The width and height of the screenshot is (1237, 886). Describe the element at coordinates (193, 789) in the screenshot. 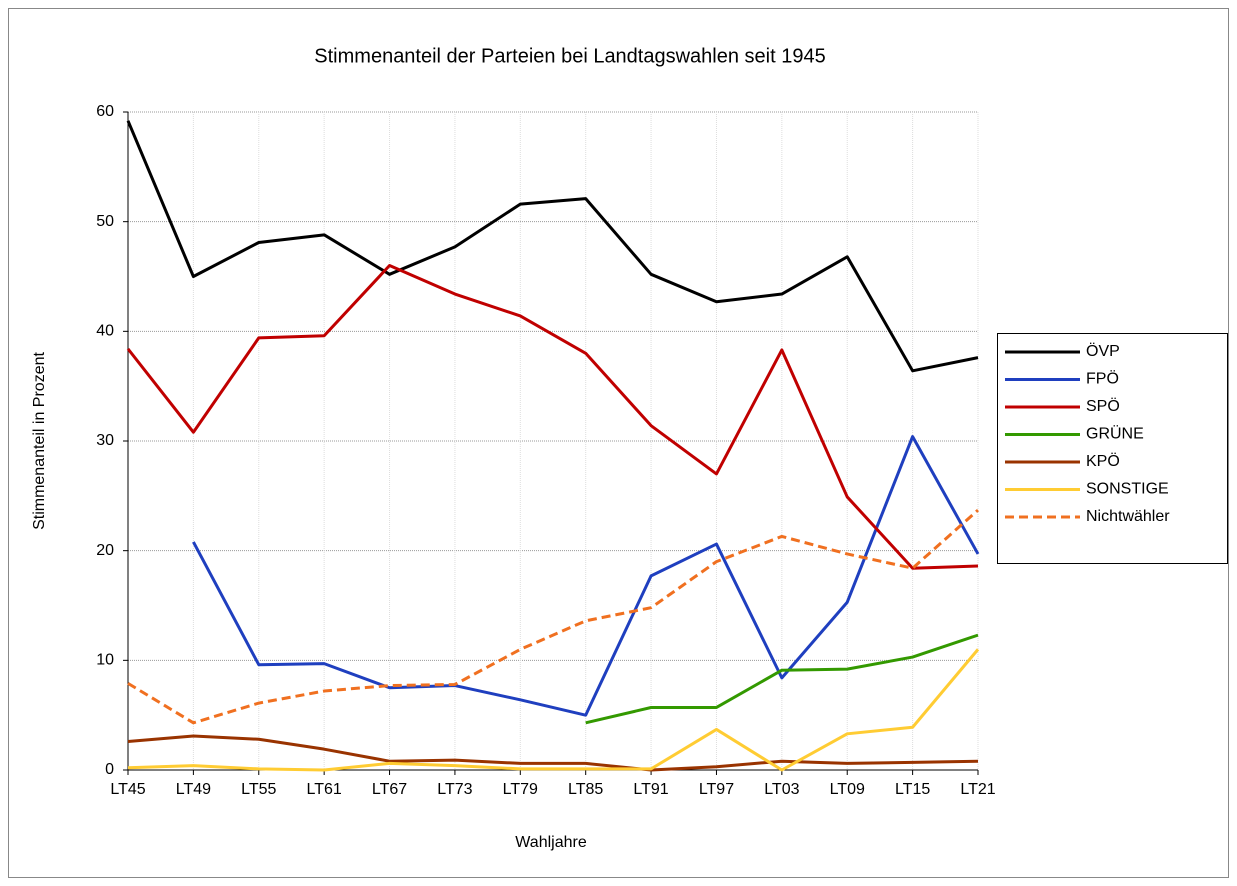

I see `x-tick-label: LT49` at that location.